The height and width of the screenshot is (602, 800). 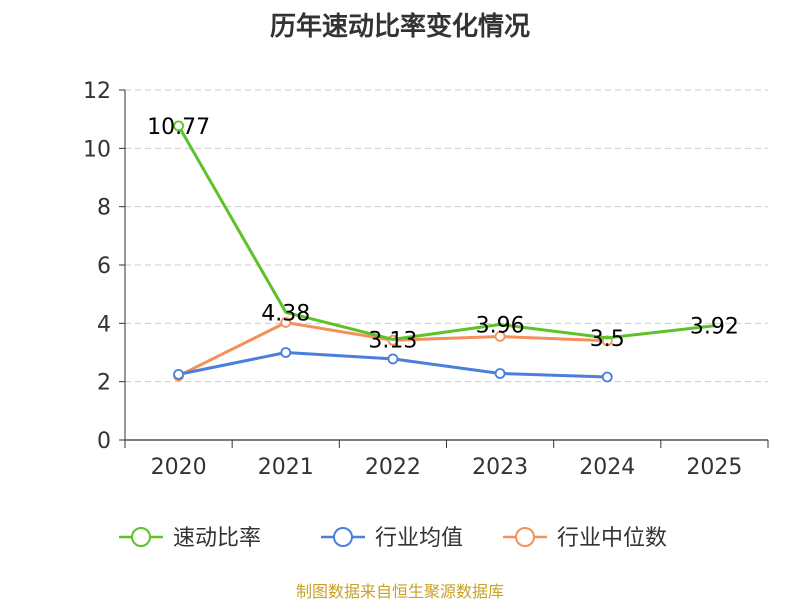 What do you see at coordinates (612, 538) in the screenshot?
I see `legend-label-2: 行业中位数` at bounding box center [612, 538].